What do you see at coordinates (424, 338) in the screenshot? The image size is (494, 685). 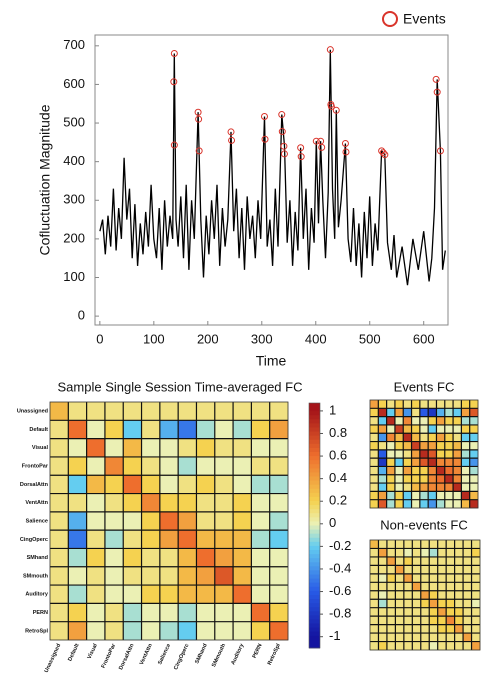 I see `x-tick-label: 600` at bounding box center [424, 338].